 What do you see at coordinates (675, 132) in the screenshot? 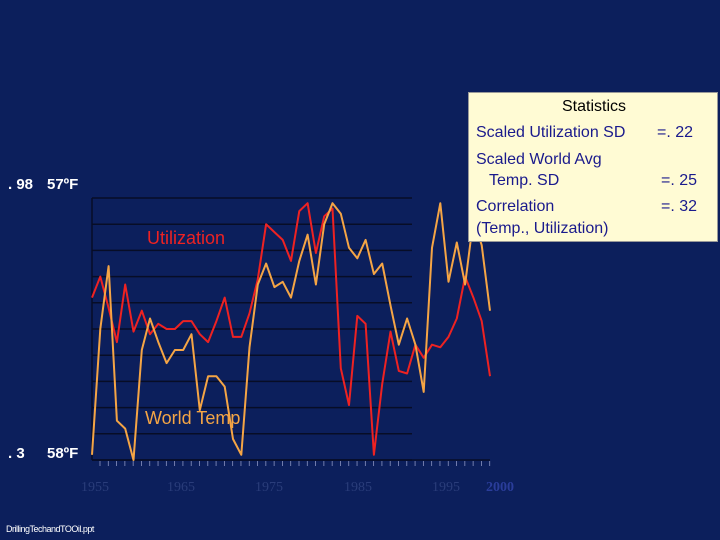
I see `stat-value-utilization-sd: =. 22` at bounding box center [675, 132].